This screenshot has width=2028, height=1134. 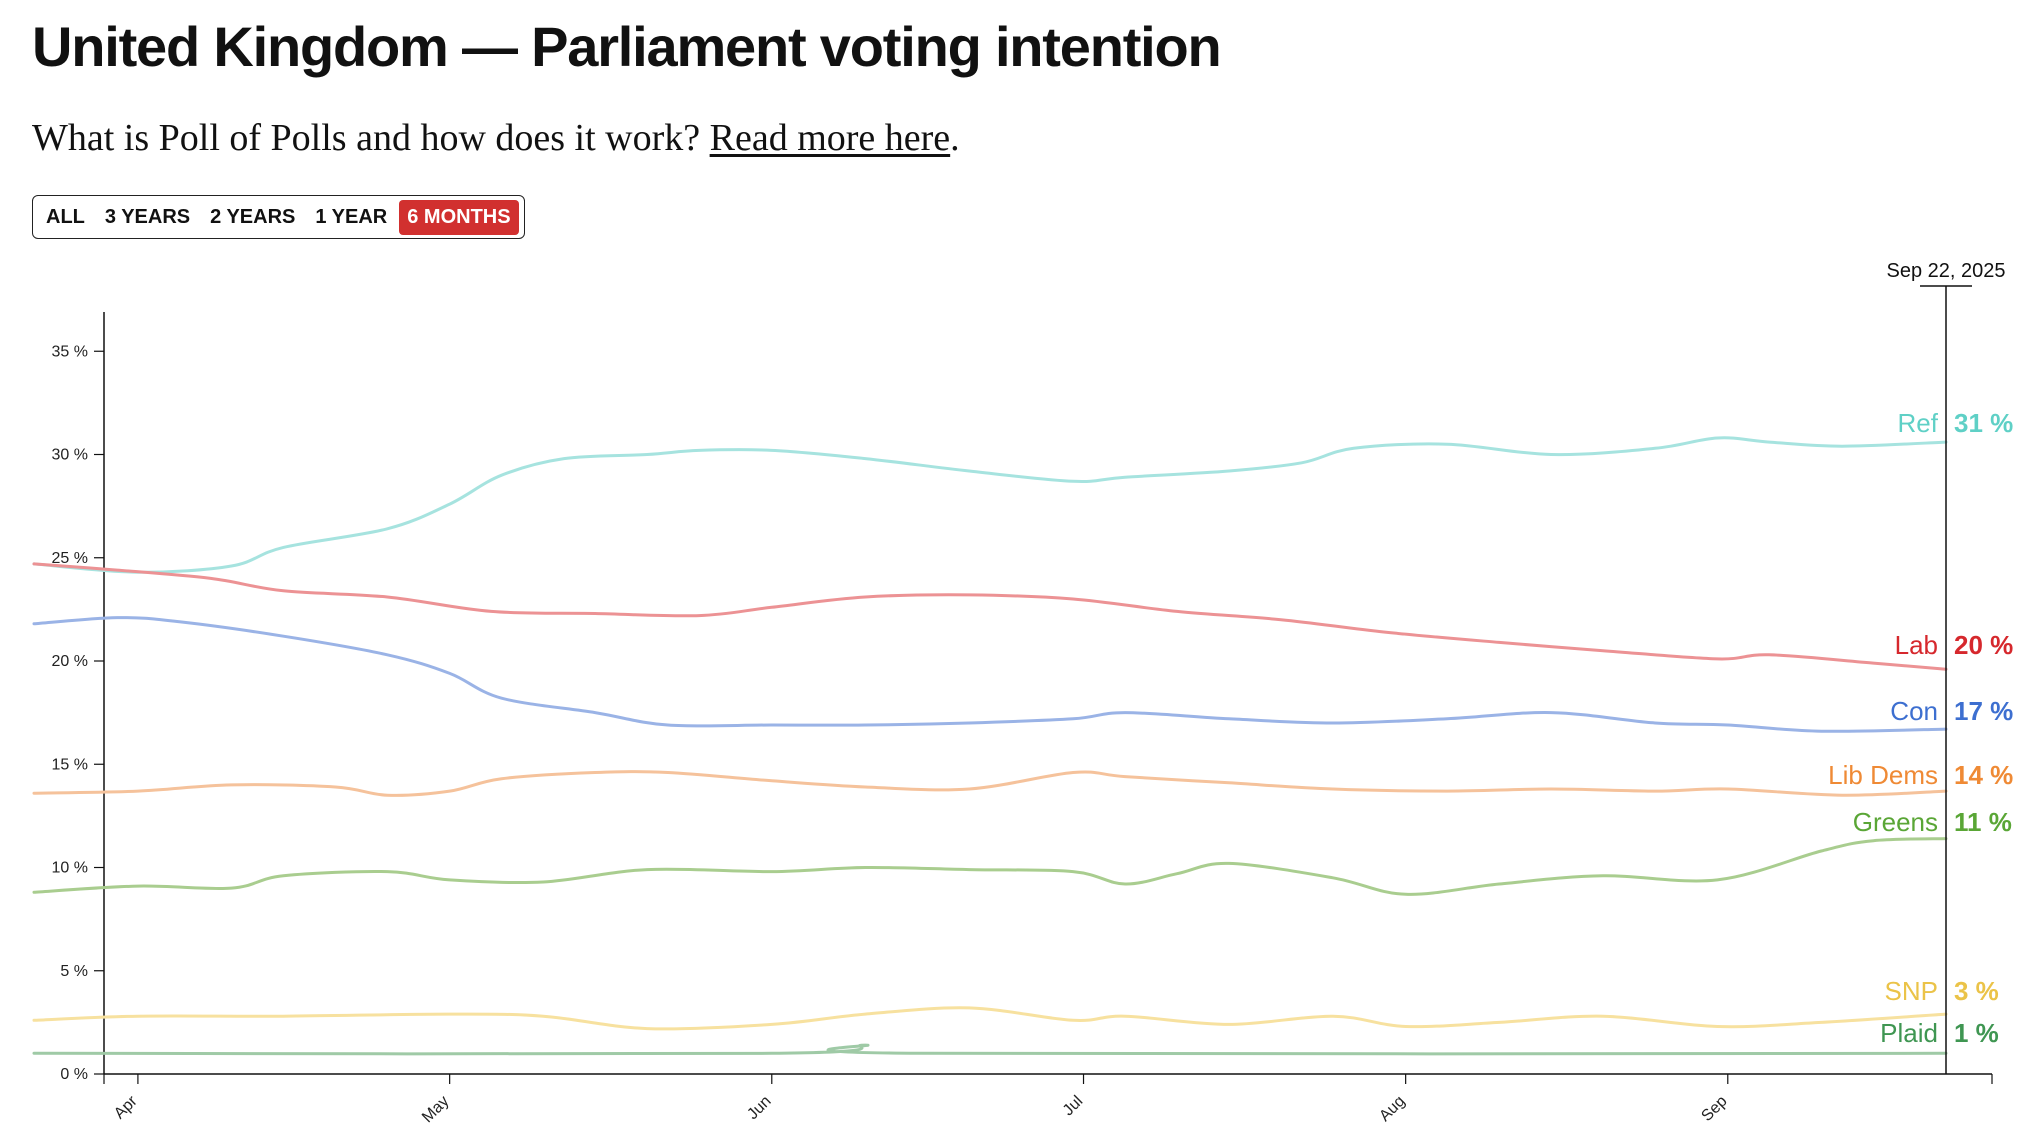 What do you see at coordinates (70, 764) in the screenshot?
I see `y-tick-label: 15 %` at bounding box center [70, 764].